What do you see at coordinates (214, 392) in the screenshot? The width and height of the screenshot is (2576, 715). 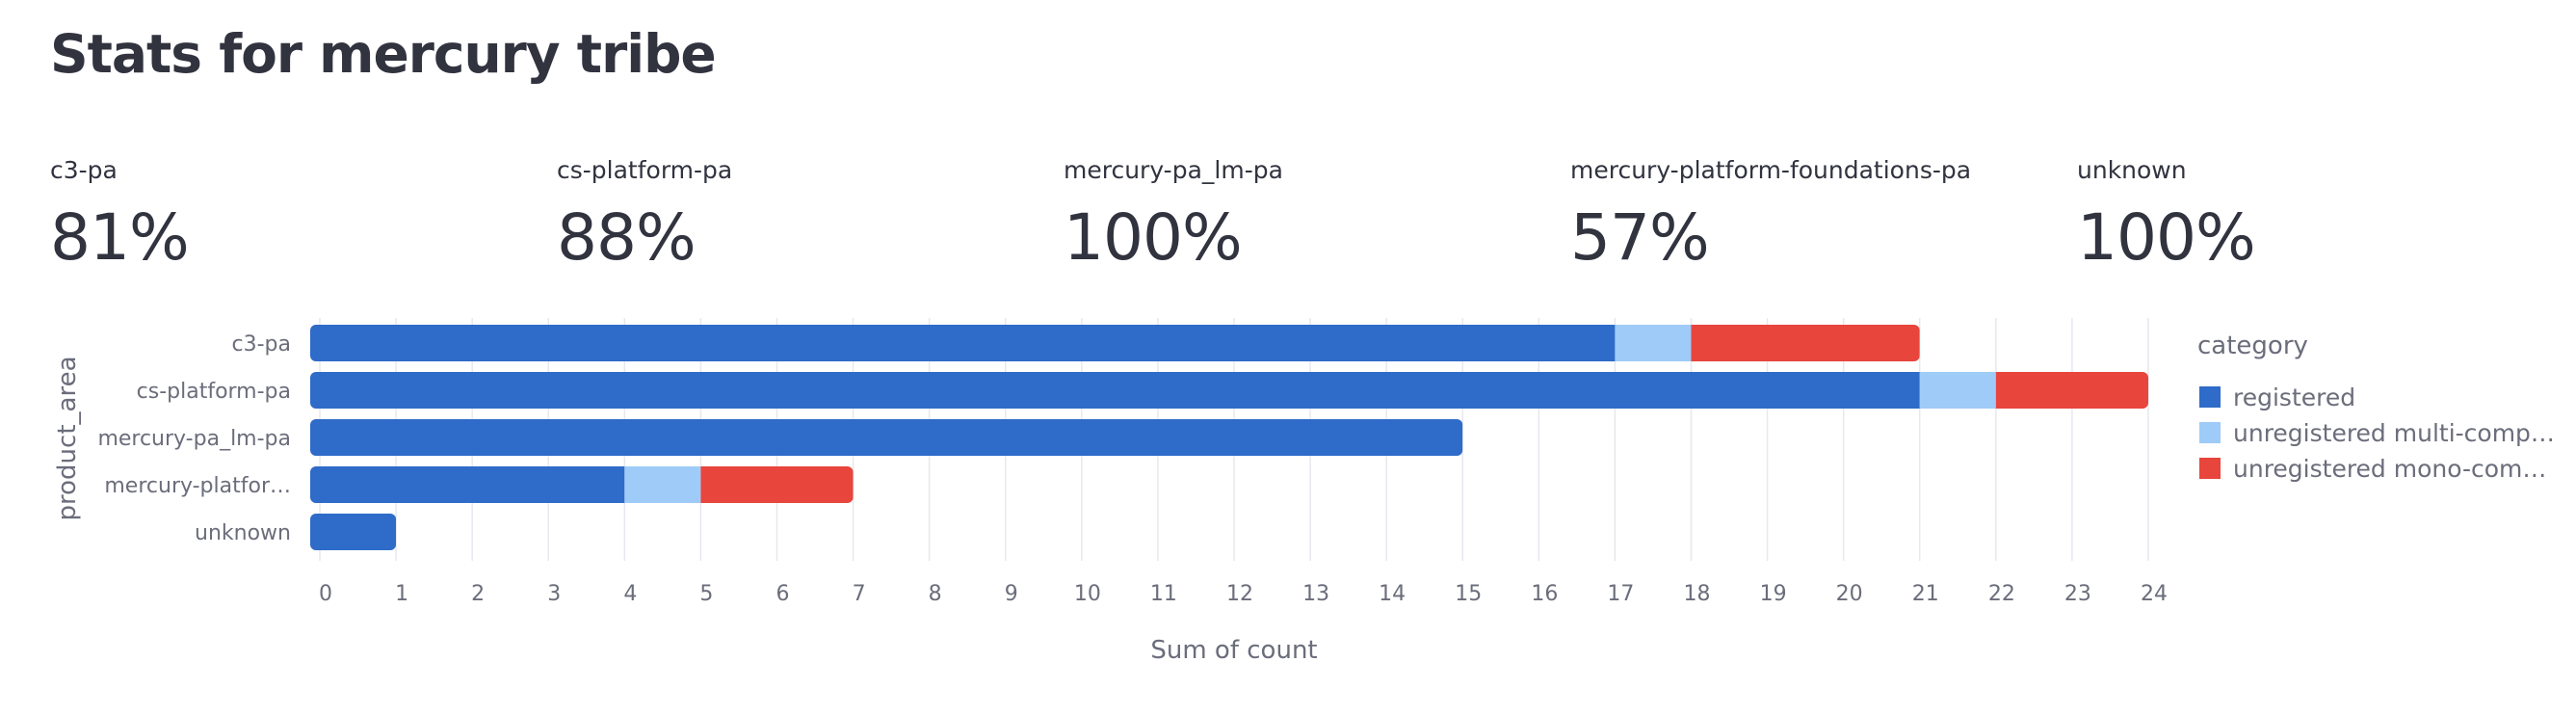 I see `y-tick-label: cs-platform-pa` at bounding box center [214, 392].